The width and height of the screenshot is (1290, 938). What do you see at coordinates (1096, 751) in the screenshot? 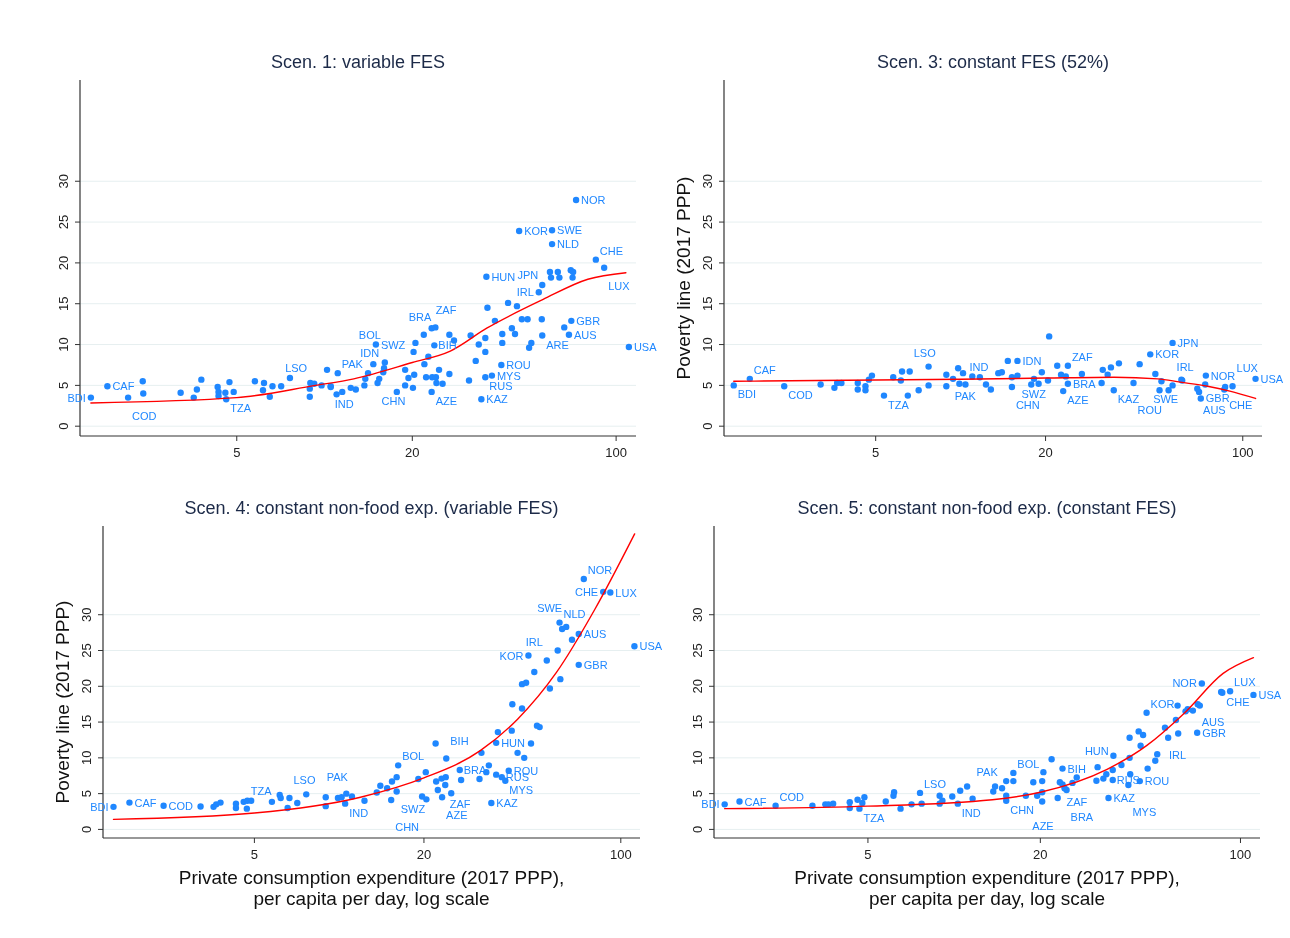
I see `annotation: HUN` at bounding box center [1096, 751].